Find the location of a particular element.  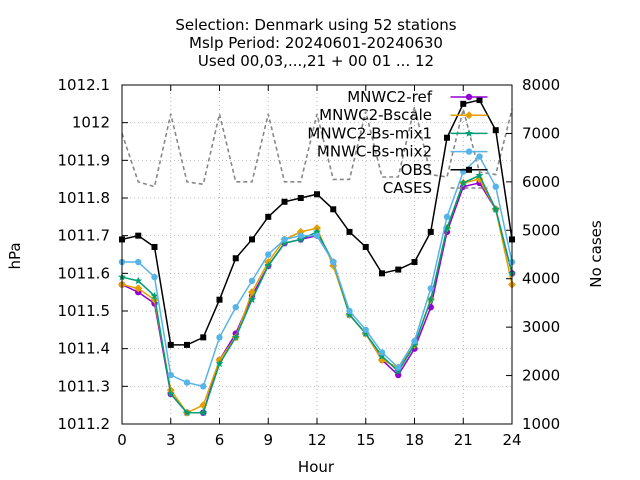

x-tick-label: 12 is located at coordinates (316, 440).